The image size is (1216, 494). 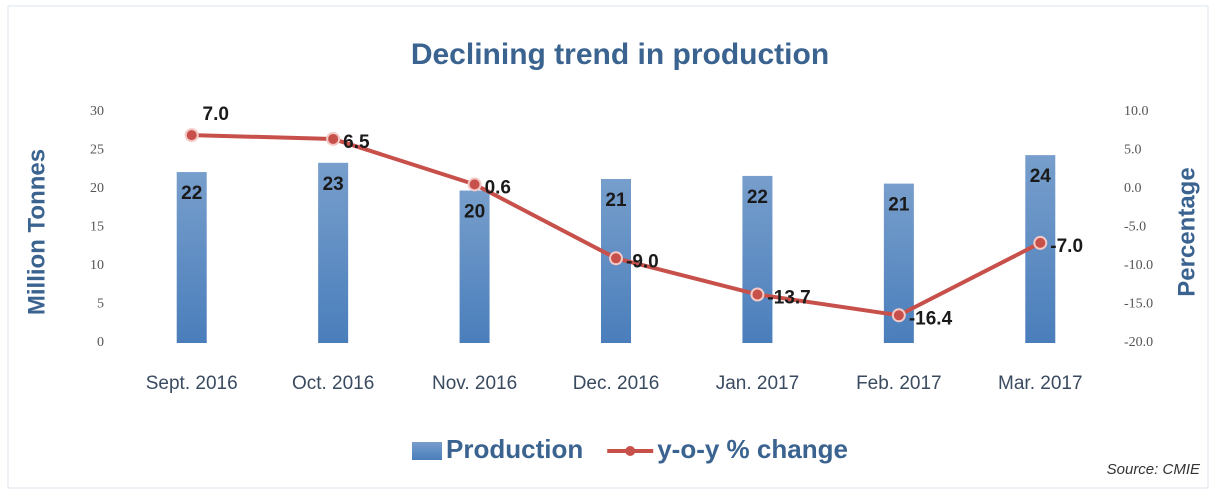 What do you see at coordinates (1066, 246) in the screenshot?
I see `line-value-label: -7.0` at bounding box center [1066, 246].